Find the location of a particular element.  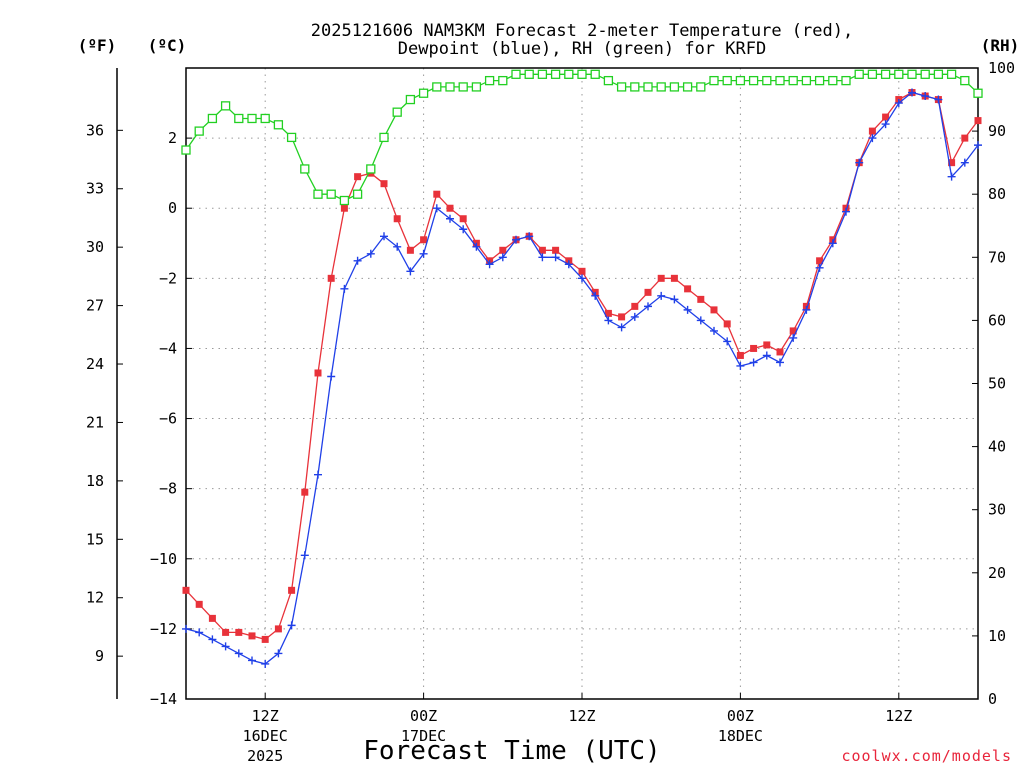

x-tick-date-label: 18DEC is located at coordinates (740, 736).